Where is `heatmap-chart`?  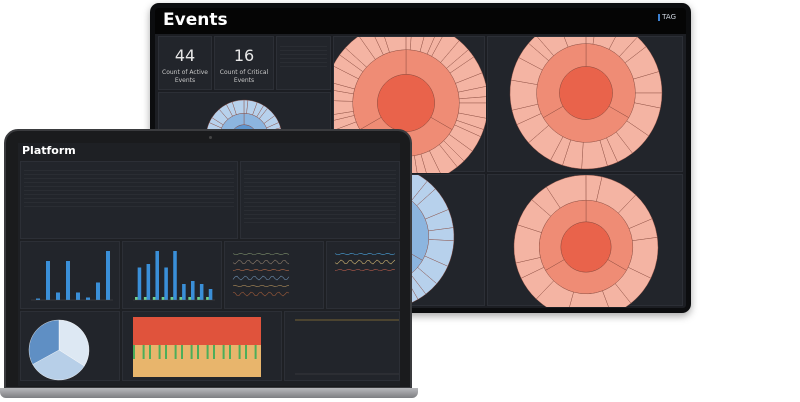 heatmap-chart is located at coordinates (203, 347).